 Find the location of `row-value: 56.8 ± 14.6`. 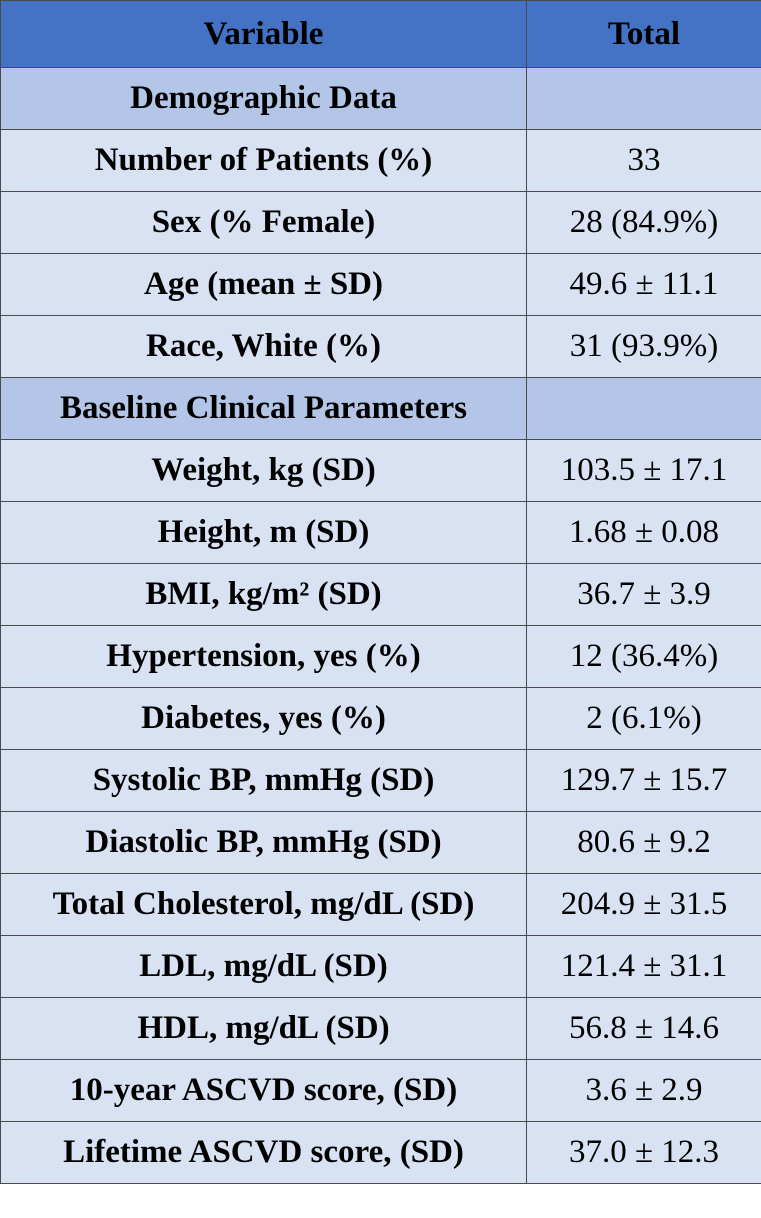

row-value: 56.8 ± 14.6 is located at coordinates (643, 1028).